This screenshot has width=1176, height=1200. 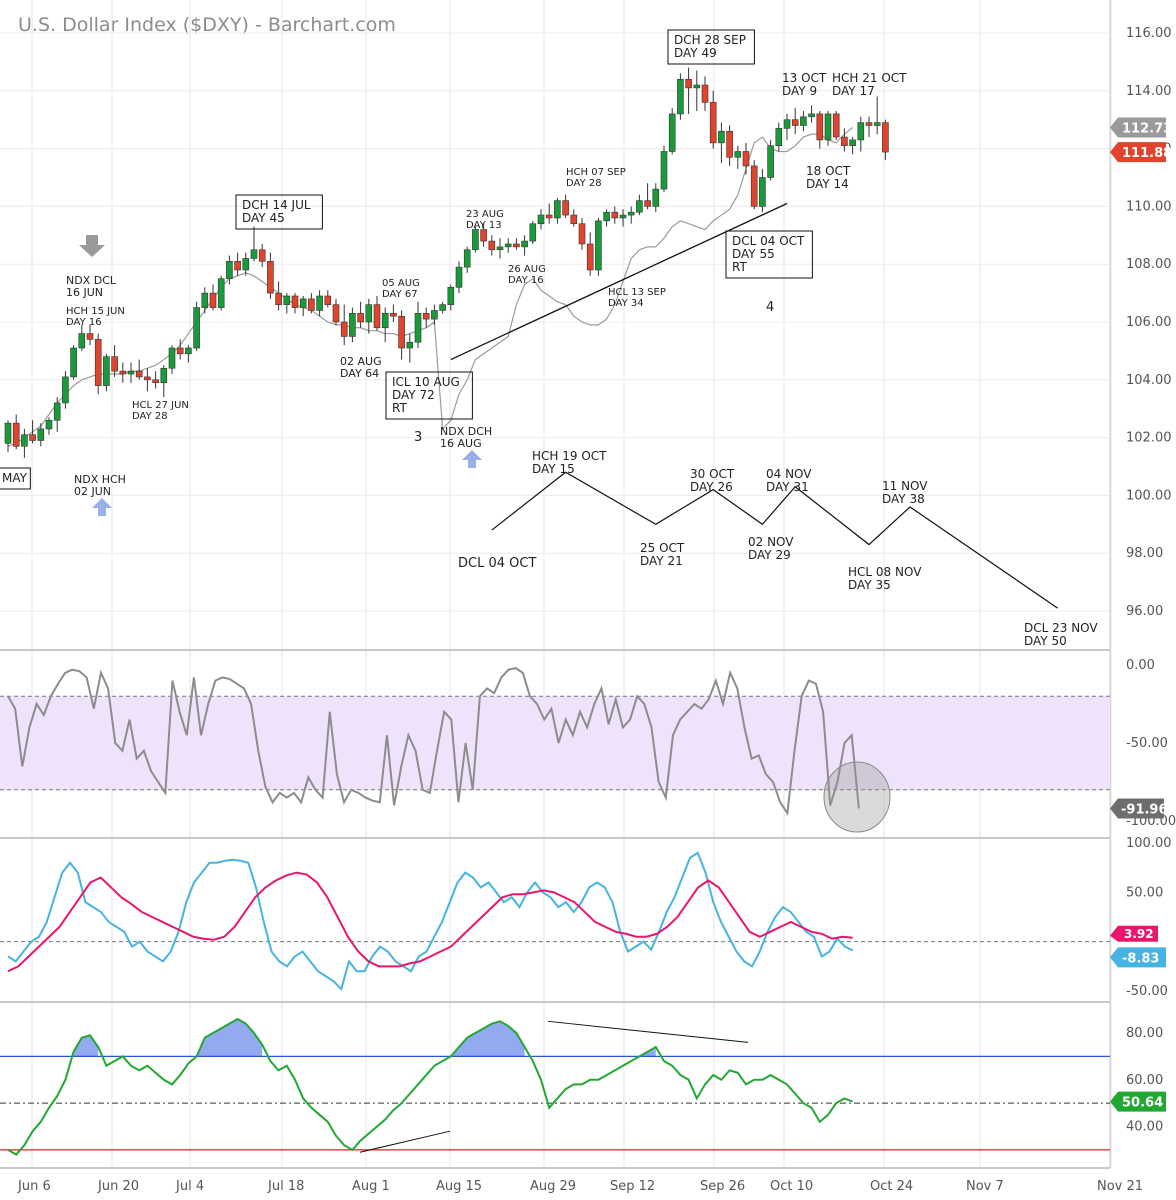 I want to click on stoch-k-tag-bg, so click(x=1138, y=957).